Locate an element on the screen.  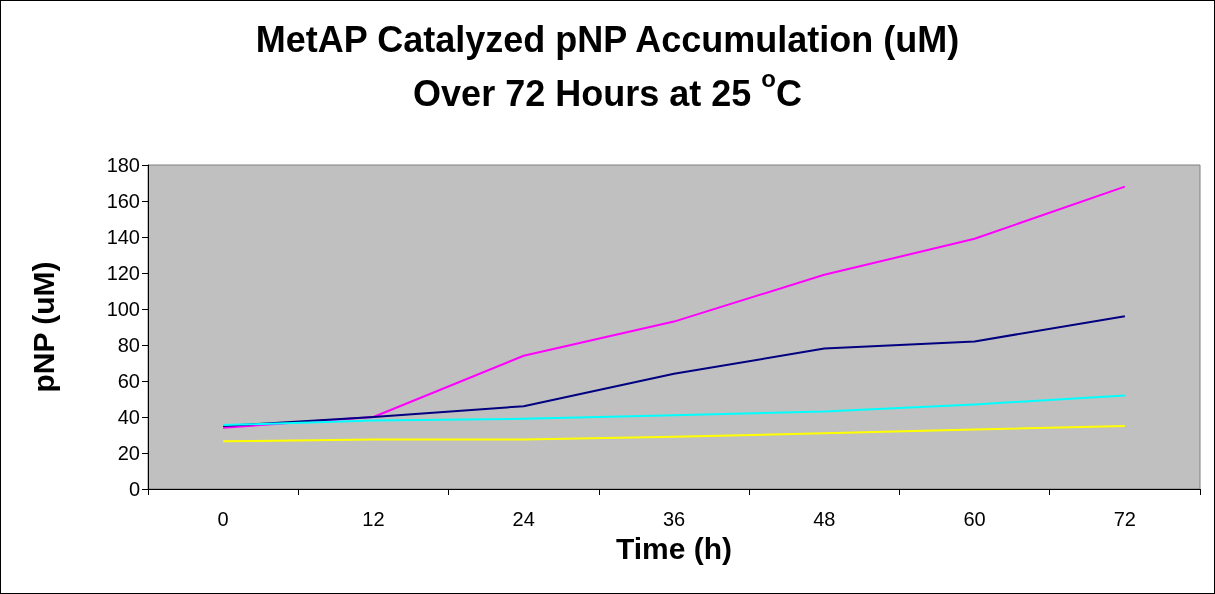
x-tick-label: 60 is located at coordinates (974, 519).